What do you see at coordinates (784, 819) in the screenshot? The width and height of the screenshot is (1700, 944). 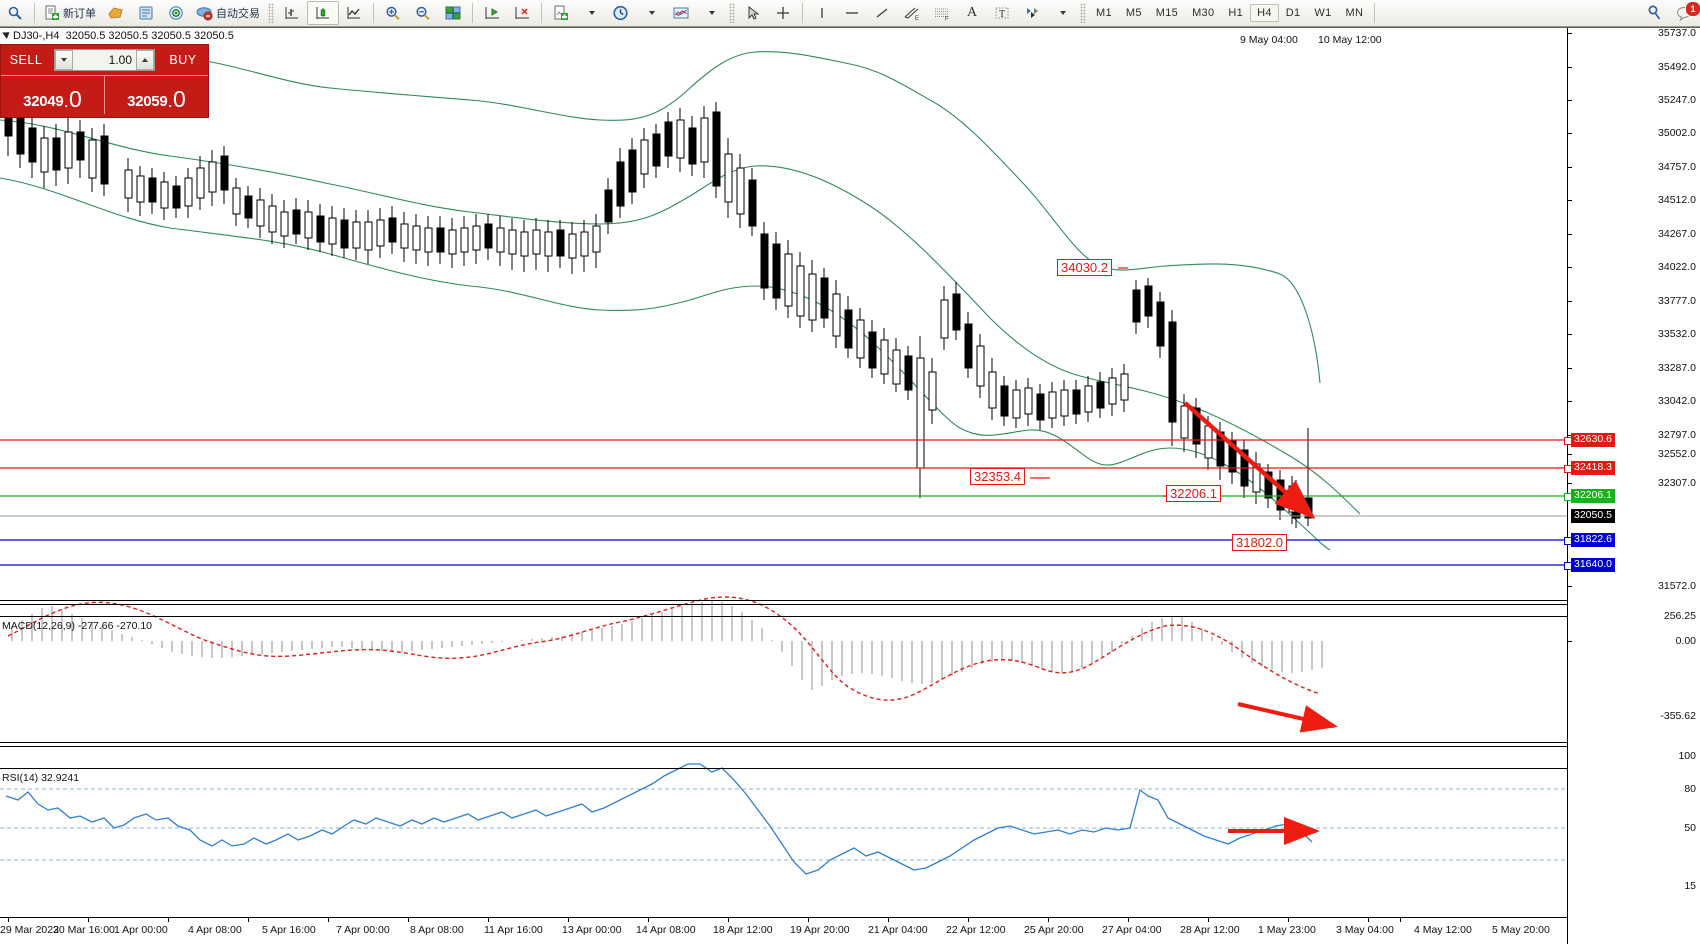 I see `rsi-panel` at bounding box center [784, 819].